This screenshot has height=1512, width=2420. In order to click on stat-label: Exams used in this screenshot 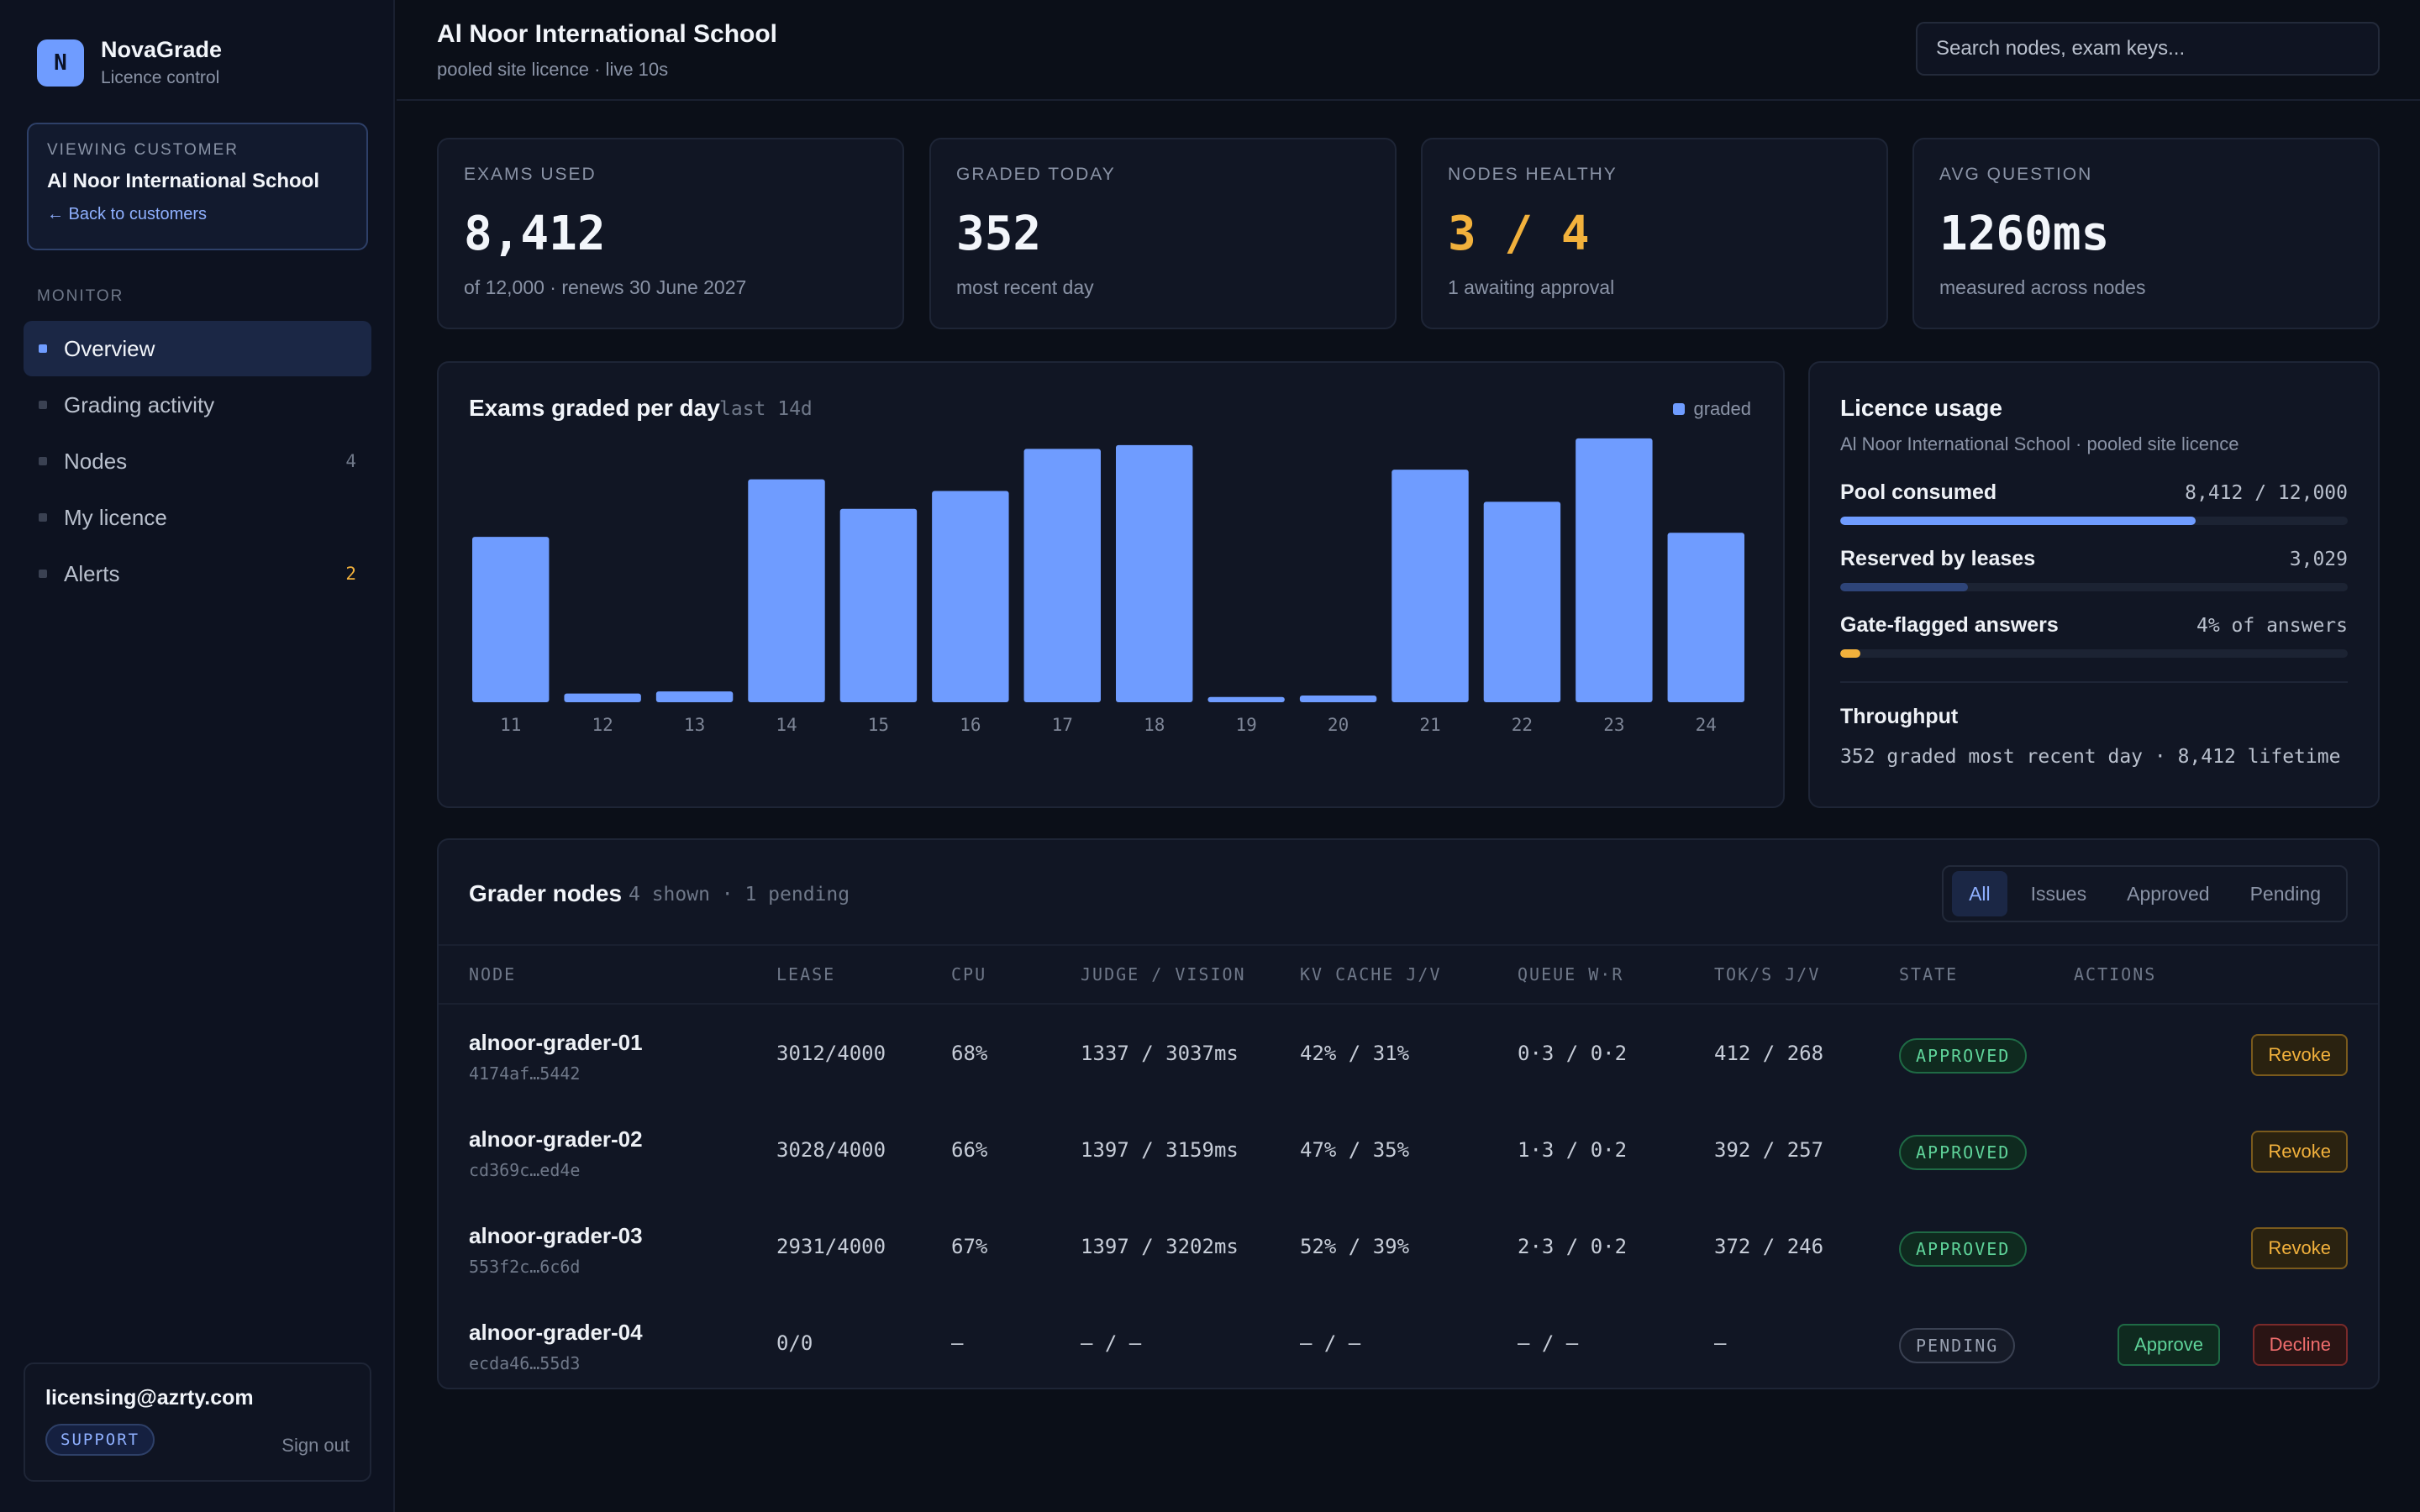, I will do `click(530, 174)`.